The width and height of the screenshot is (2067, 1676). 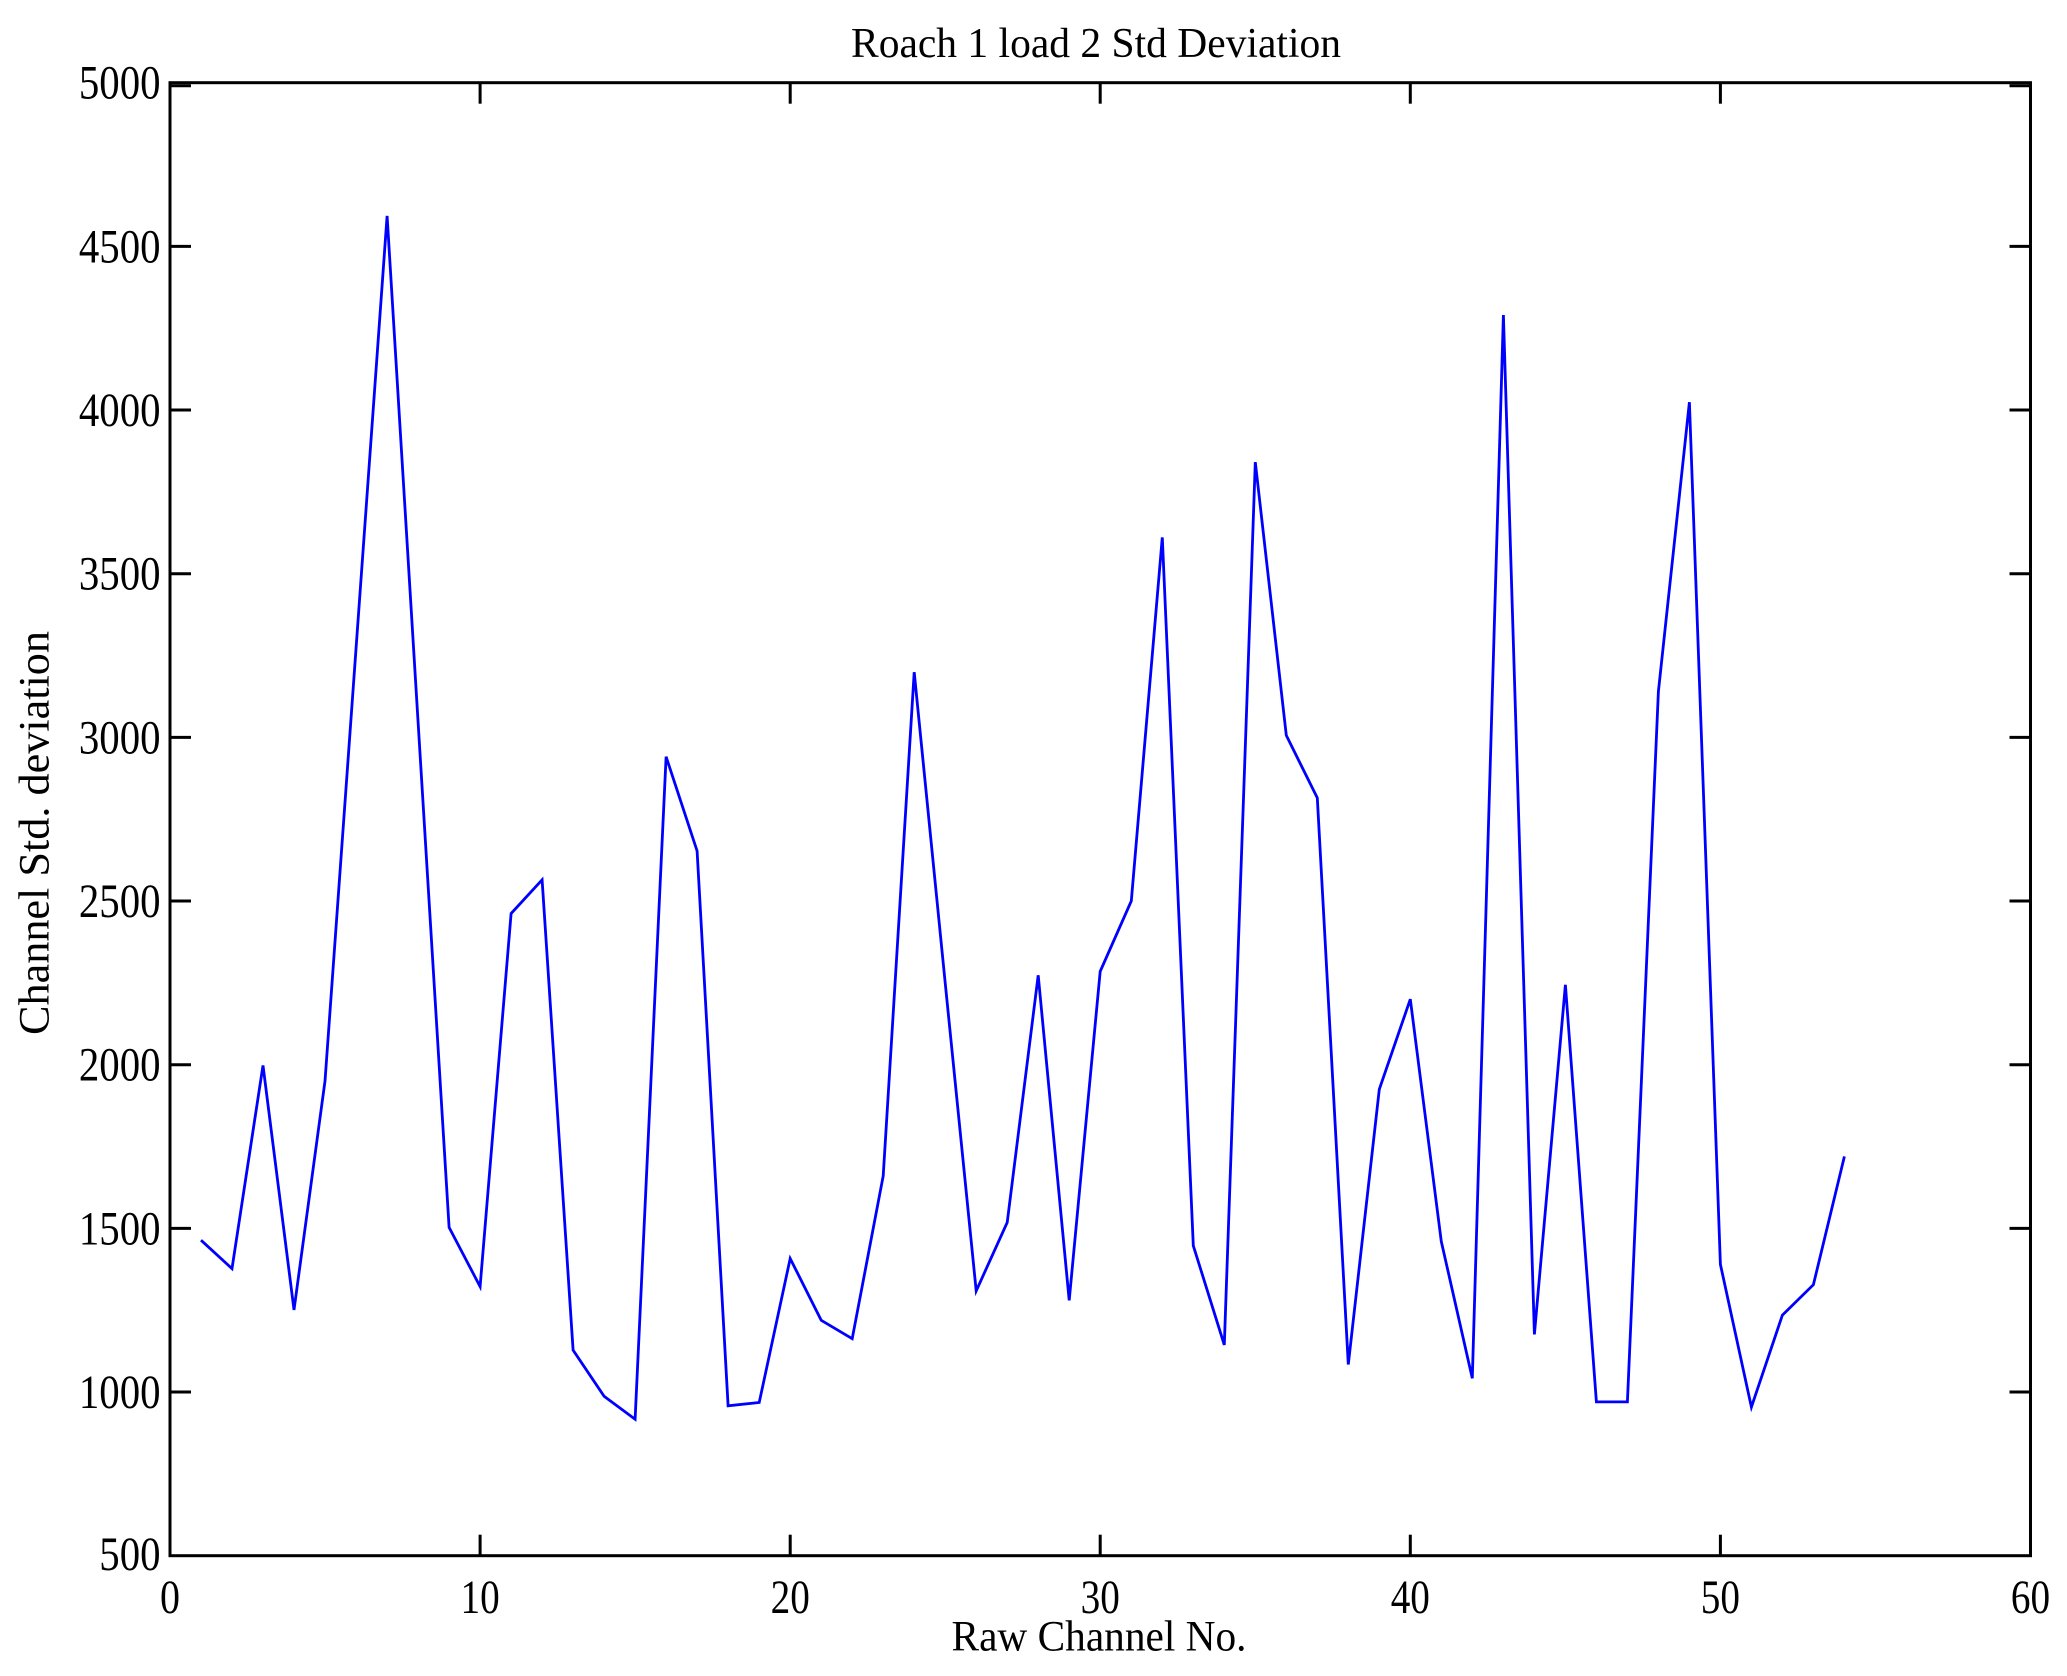 I want to click on svg-text: Raw Channel No., so click(x=1099, y=1637).